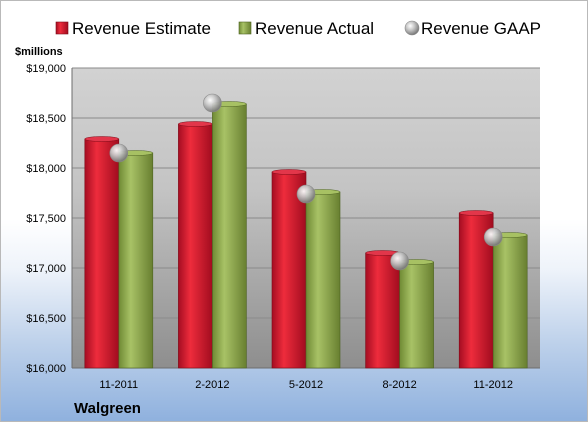 This screenshot has width=588, height=422. I want to click on y-axis-unit-label: $millions, so click(39, 52).